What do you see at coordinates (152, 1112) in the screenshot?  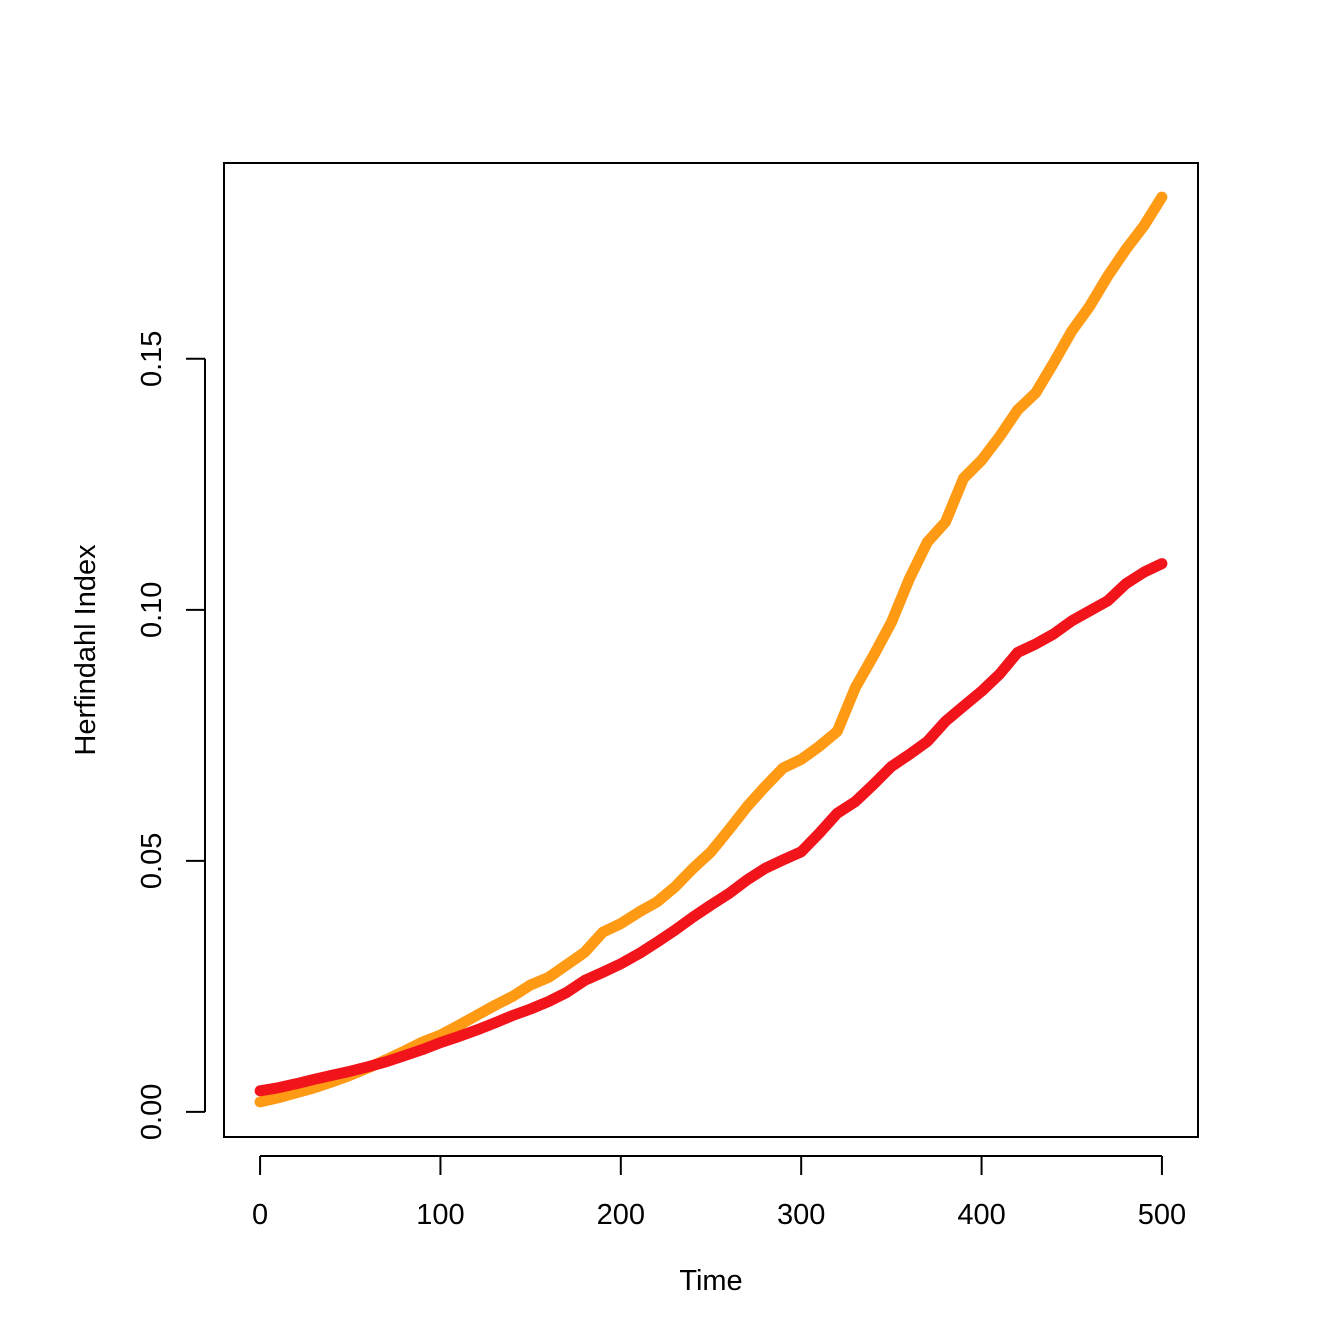 I see `y-tick-label: 0.00` at bounding box center [152, 1112].